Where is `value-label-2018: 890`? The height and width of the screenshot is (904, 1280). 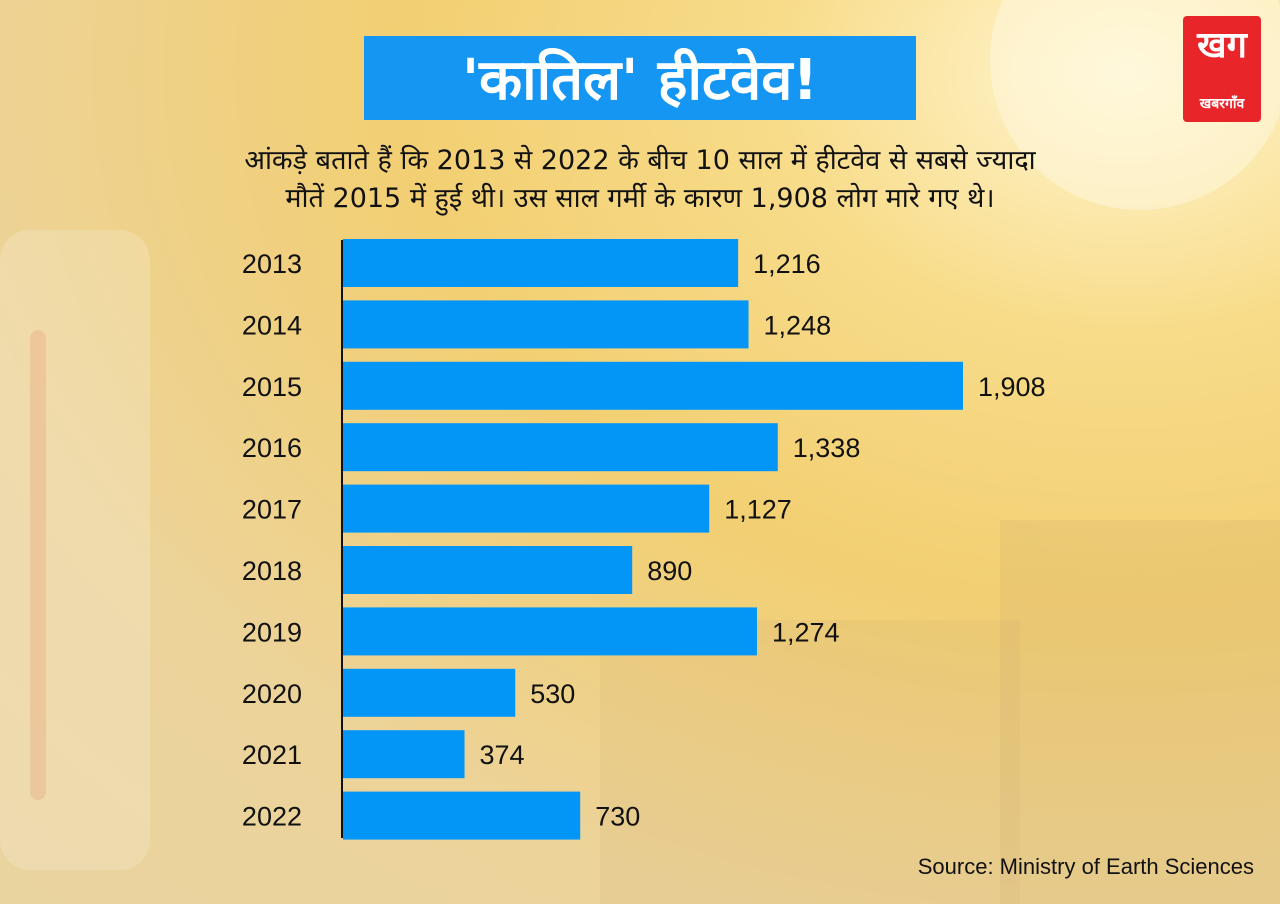
value-label-2018: 890 is located at coordinates (669, 571).